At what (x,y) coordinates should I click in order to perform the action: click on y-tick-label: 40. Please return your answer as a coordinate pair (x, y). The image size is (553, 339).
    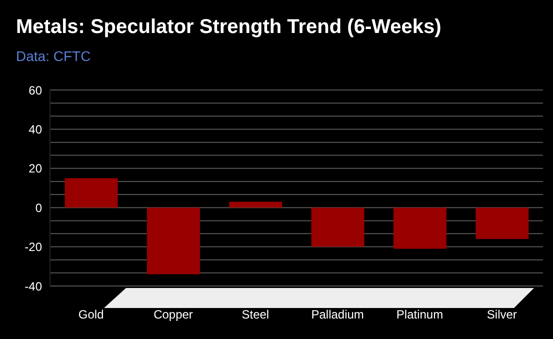
    Looking at the image, I should click on (35, 129).